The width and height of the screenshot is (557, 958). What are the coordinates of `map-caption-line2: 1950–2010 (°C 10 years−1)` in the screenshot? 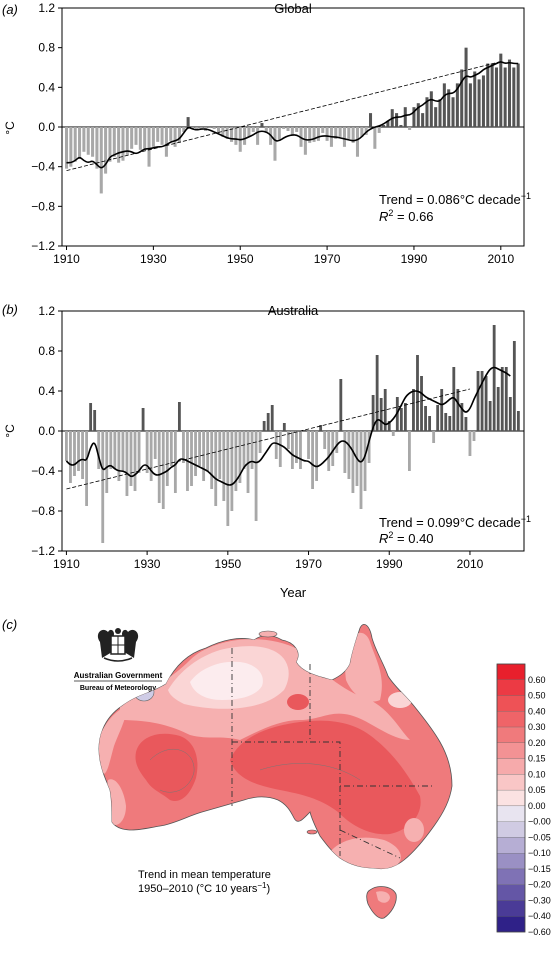 It's located at (204, 888).